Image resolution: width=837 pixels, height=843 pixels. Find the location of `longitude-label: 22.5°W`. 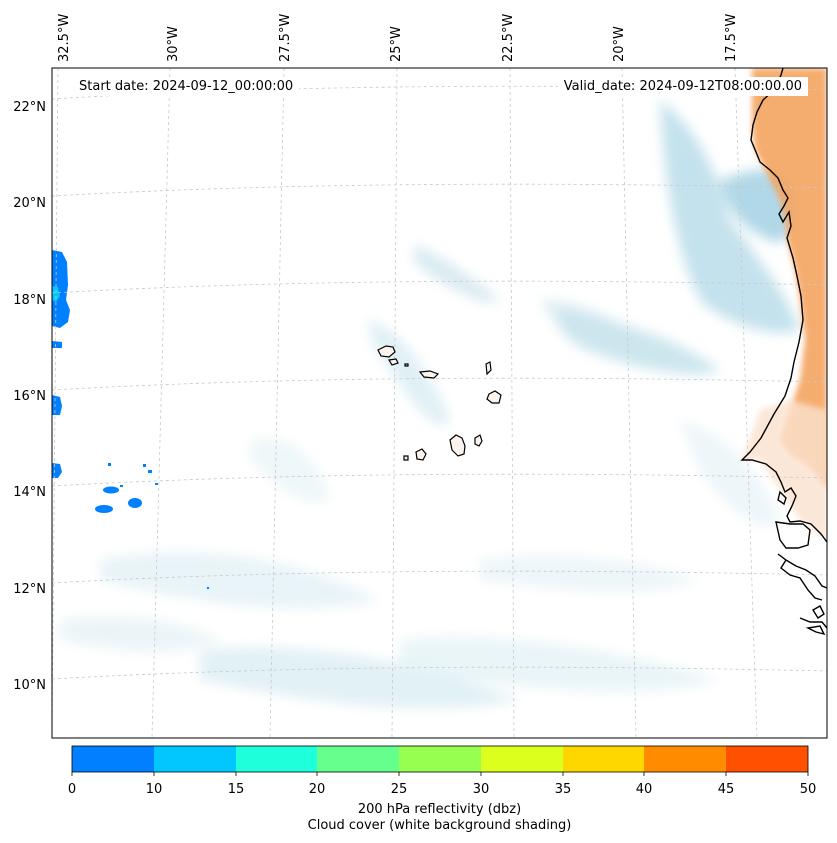

longitude-label: 22.5°W is located at coordinates (508, 38).